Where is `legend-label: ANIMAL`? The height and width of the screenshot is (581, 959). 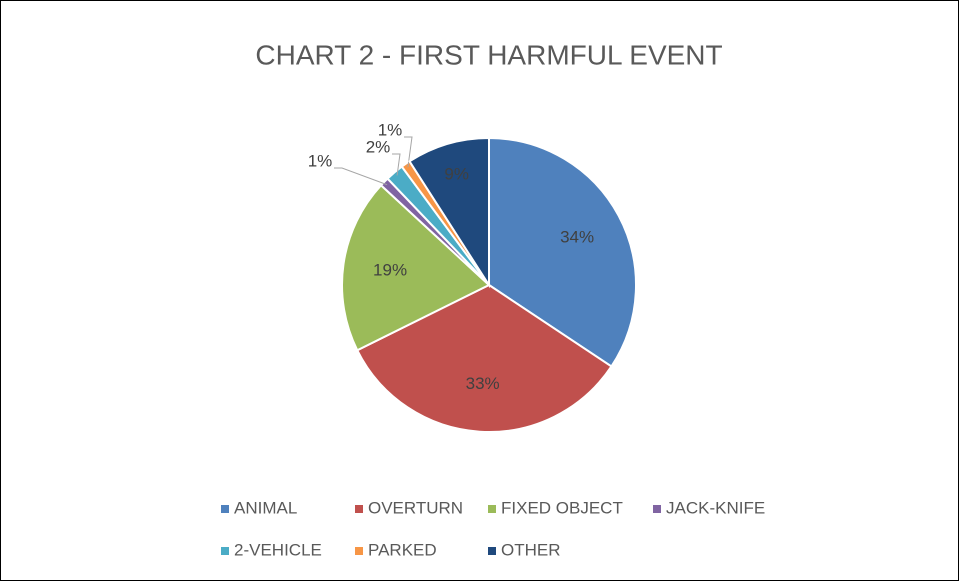 legend-label: ANIMAL is located at coordinates (265, 507).